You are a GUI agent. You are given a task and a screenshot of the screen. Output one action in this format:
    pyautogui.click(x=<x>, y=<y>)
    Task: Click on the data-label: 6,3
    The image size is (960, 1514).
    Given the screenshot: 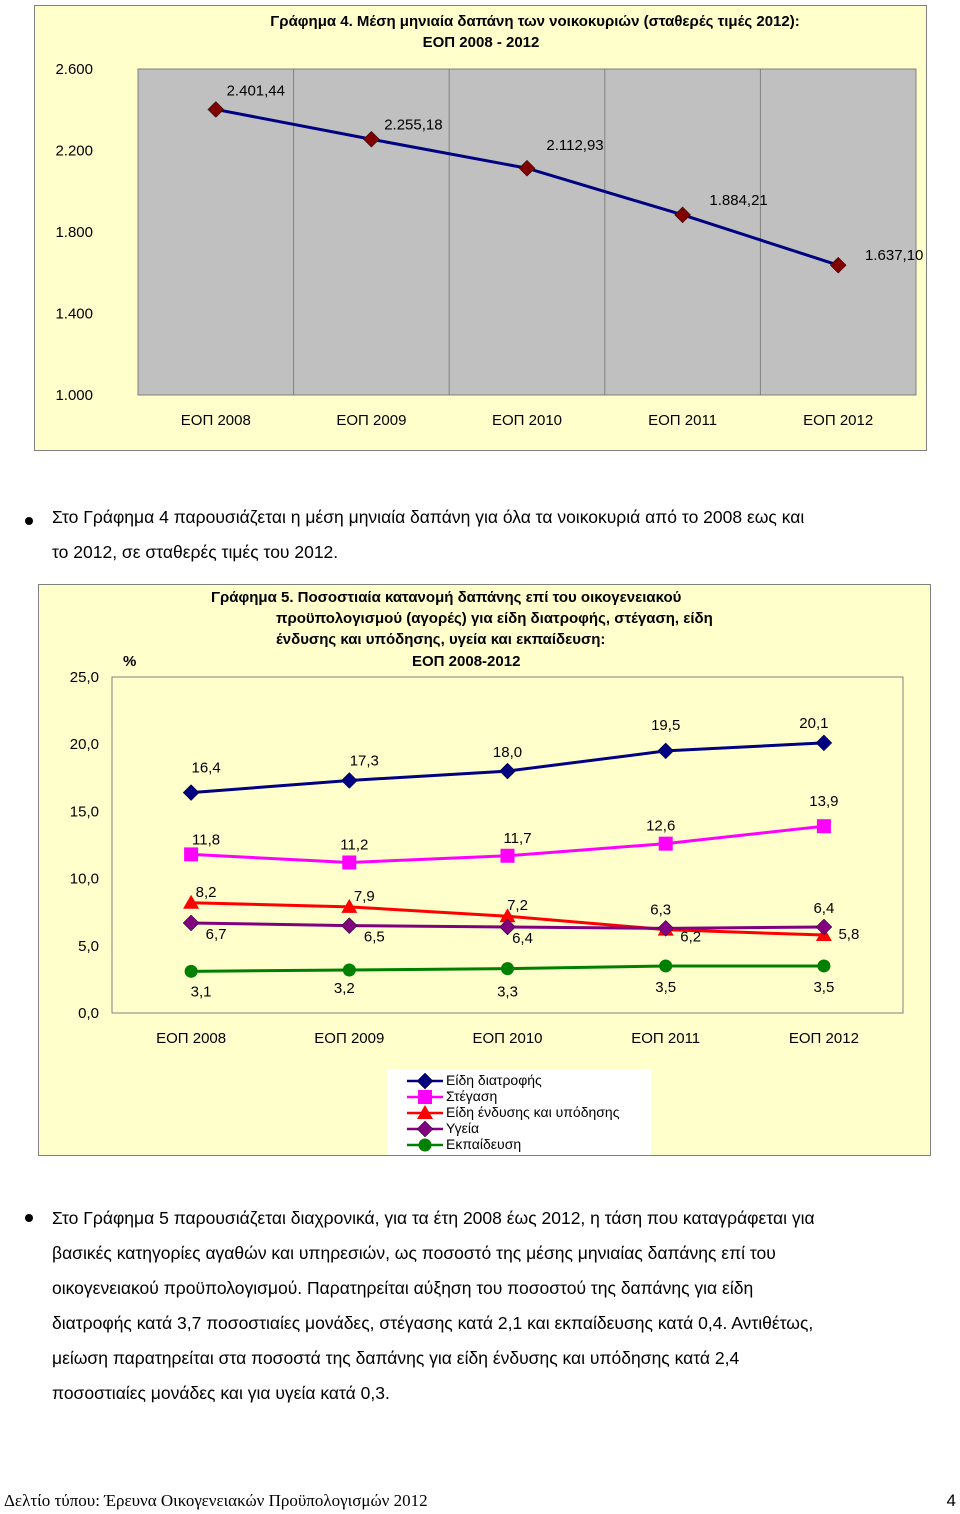 What is the action you would take?
    pyautogui.click(x=660, y=909)
    